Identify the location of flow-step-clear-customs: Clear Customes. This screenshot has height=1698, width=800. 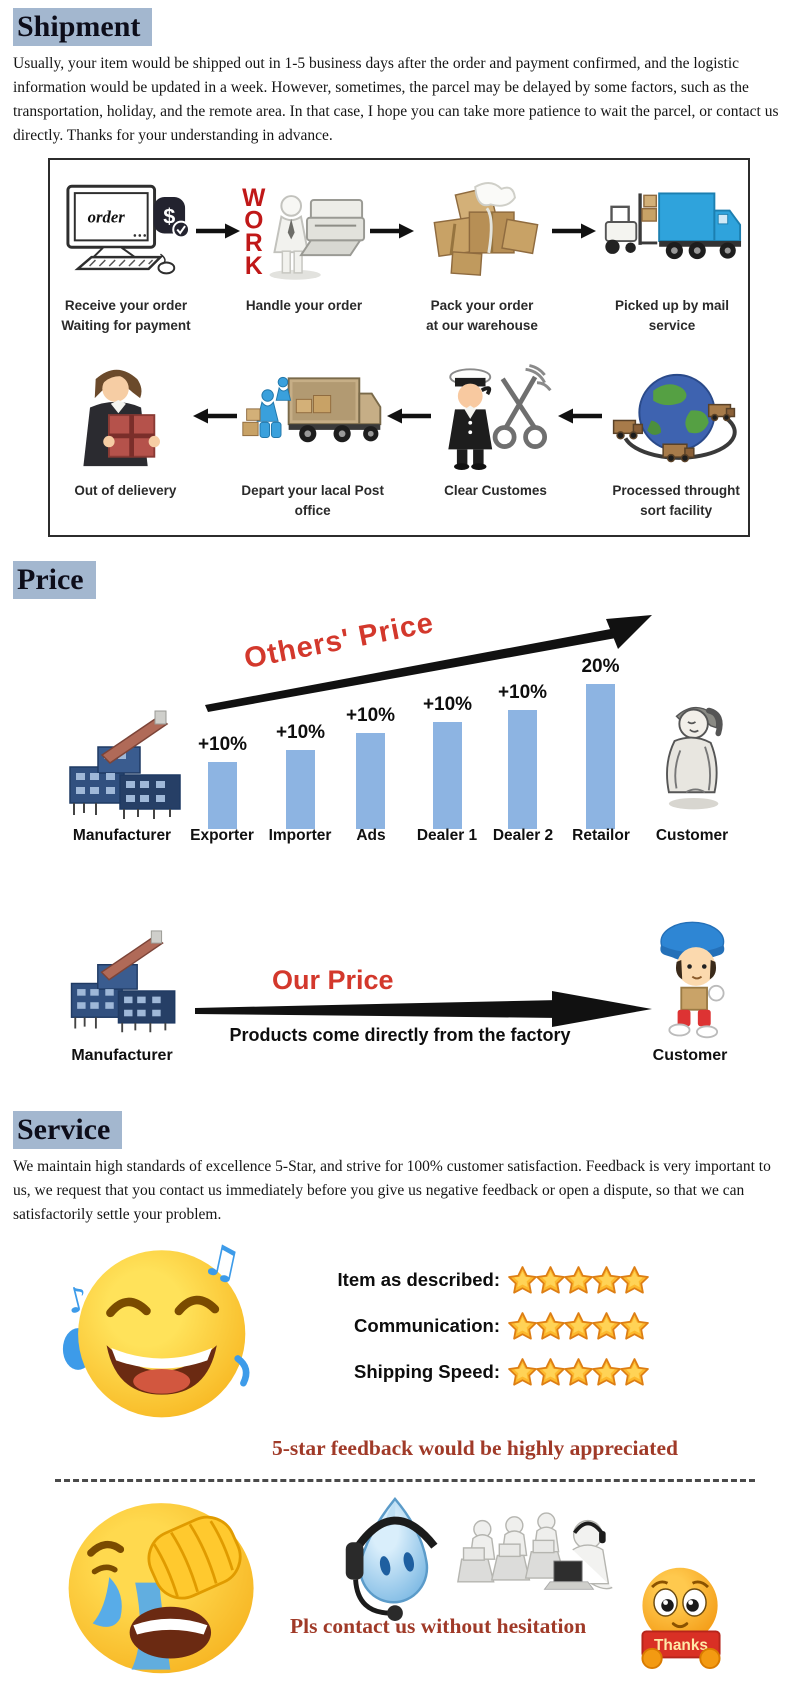
(496, 430).